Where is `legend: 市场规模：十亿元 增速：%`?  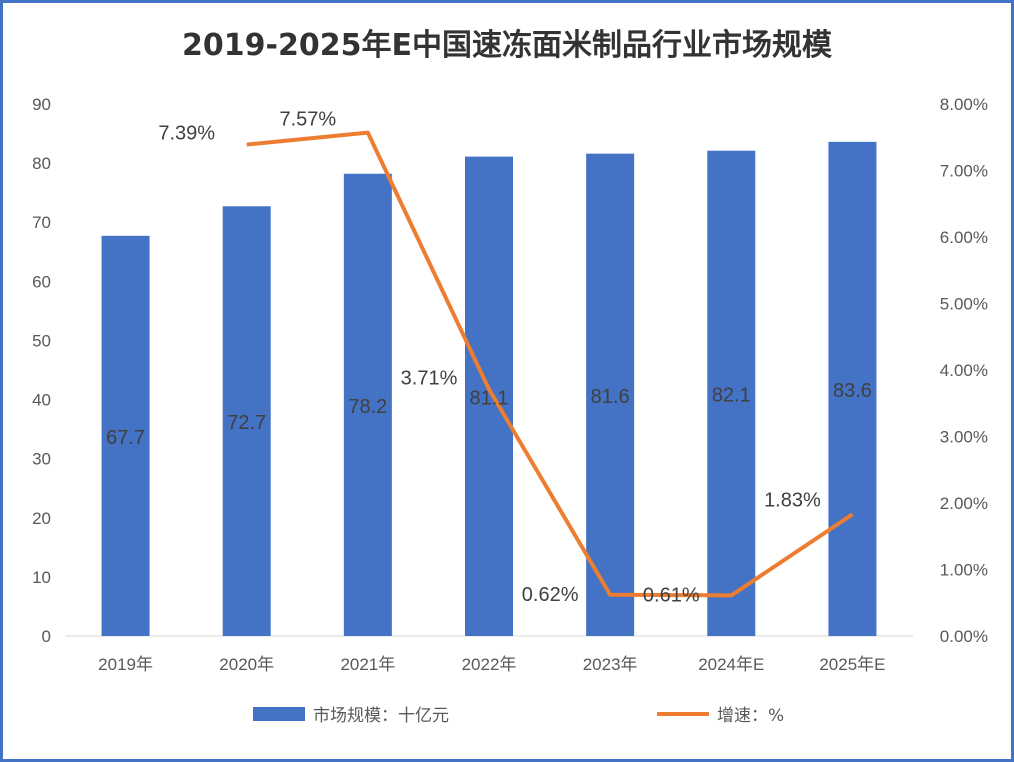 legend: 市场规模：十亿元 增速：% is located at coordinates (518, 716).